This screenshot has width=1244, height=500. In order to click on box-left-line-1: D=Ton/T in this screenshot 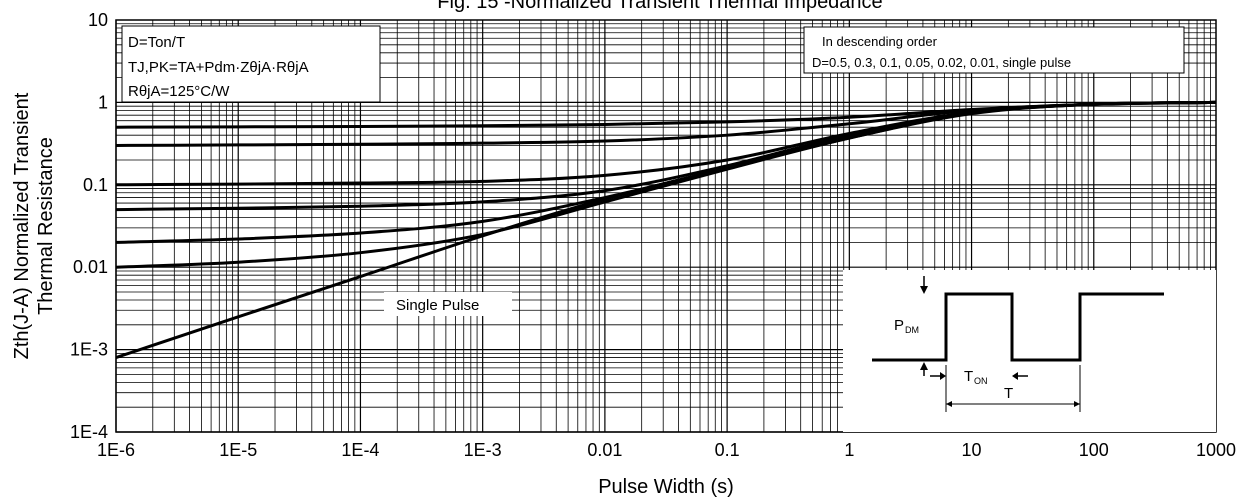, I will do `click(156, 42)`.